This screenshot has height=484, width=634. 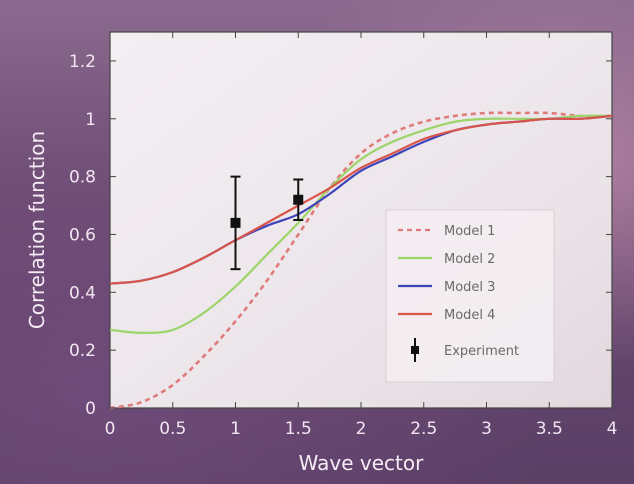 I want to click on legend-label-experiment: Experiment, so click(x=481, y=351).